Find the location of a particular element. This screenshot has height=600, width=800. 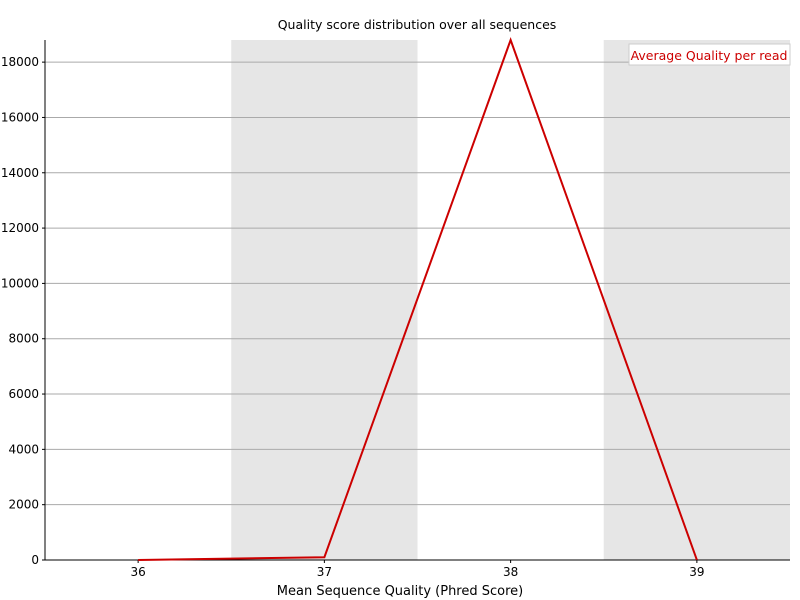

y-tick-label: 12000 is located at coordinates (20, 228).